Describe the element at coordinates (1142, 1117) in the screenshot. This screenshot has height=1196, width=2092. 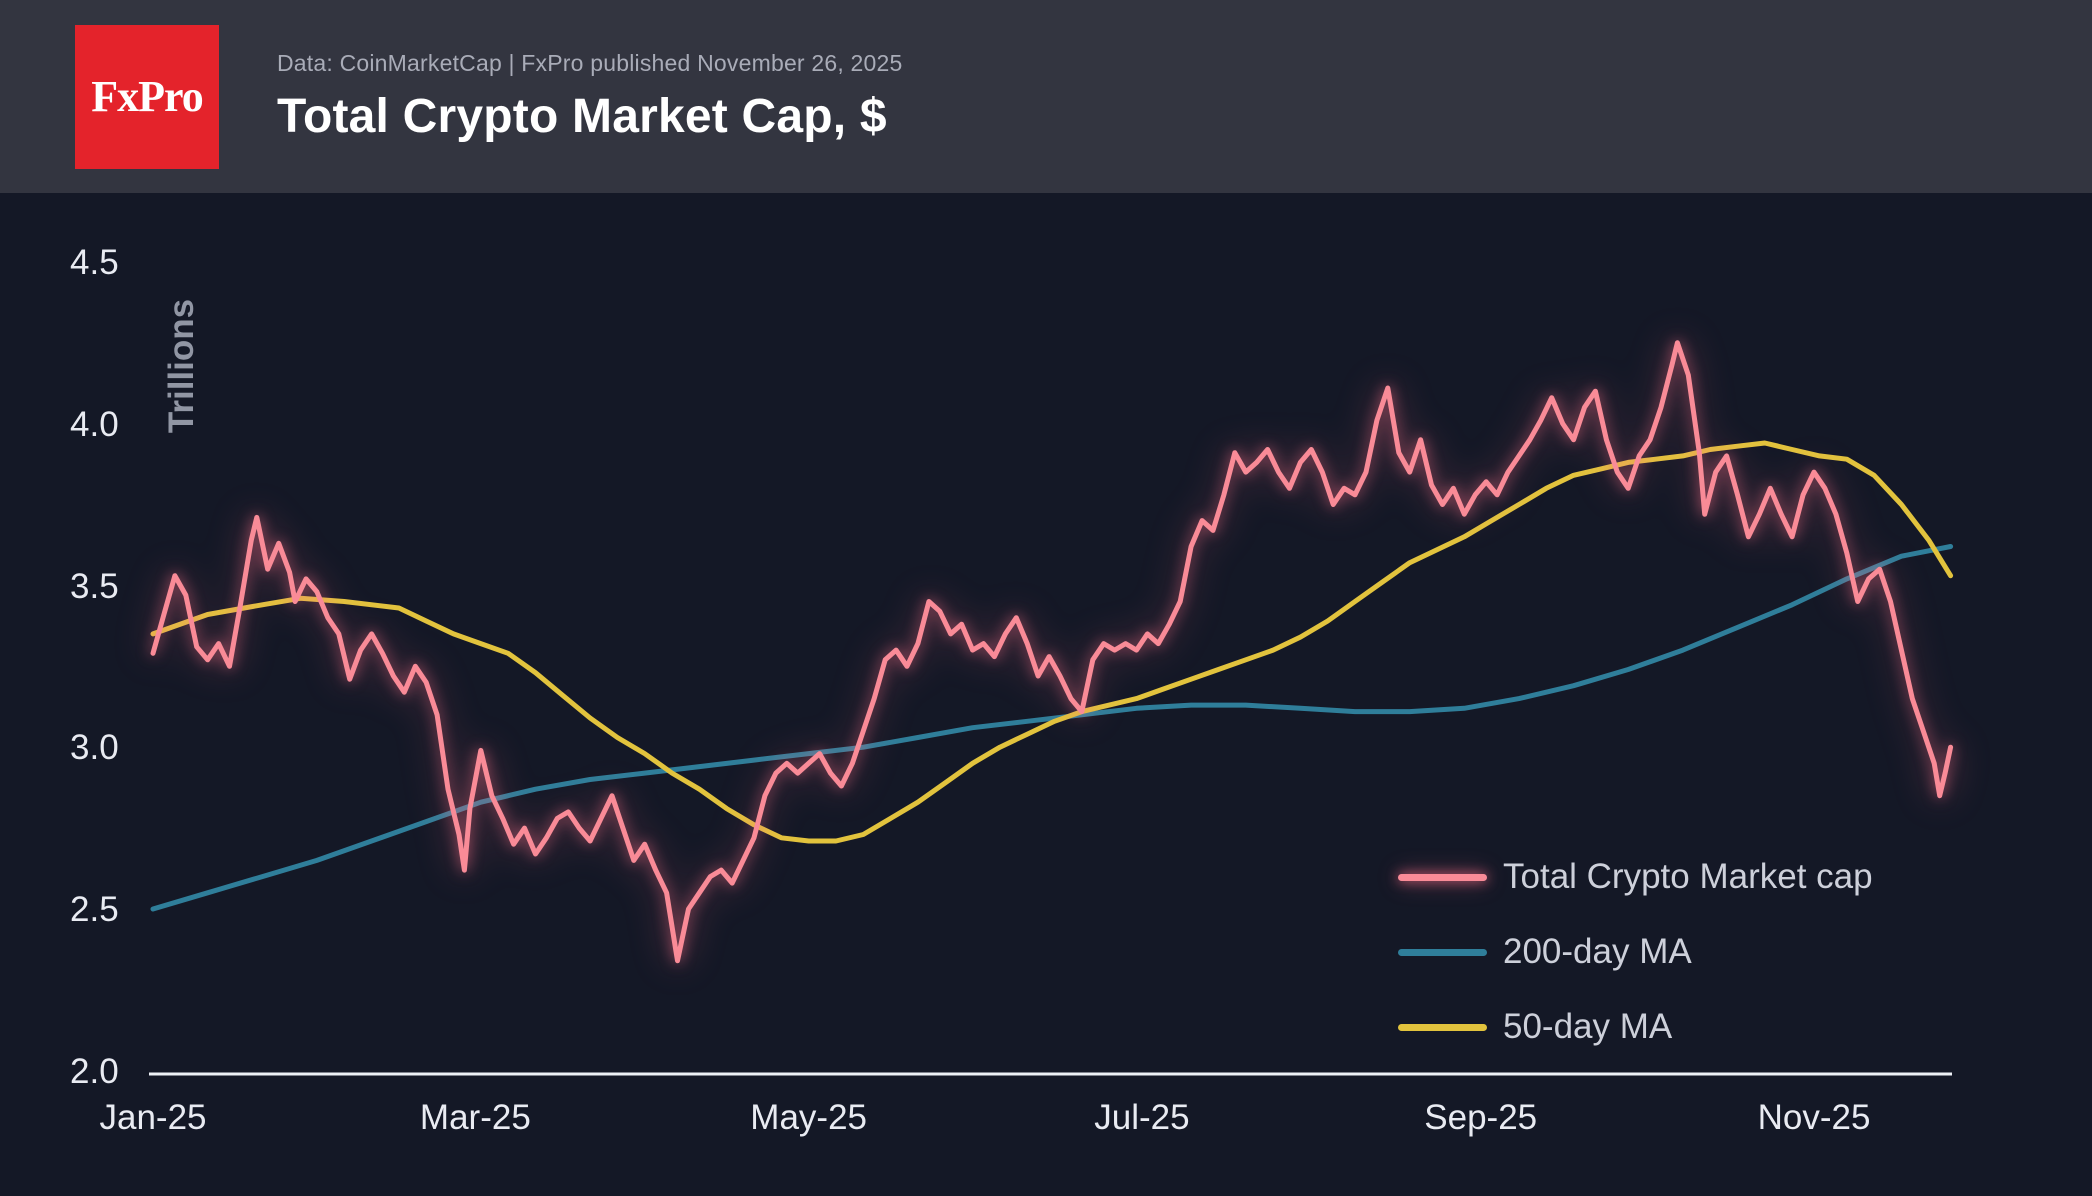
I see `x-tick-label-jul-25: Jul-25` at that location.